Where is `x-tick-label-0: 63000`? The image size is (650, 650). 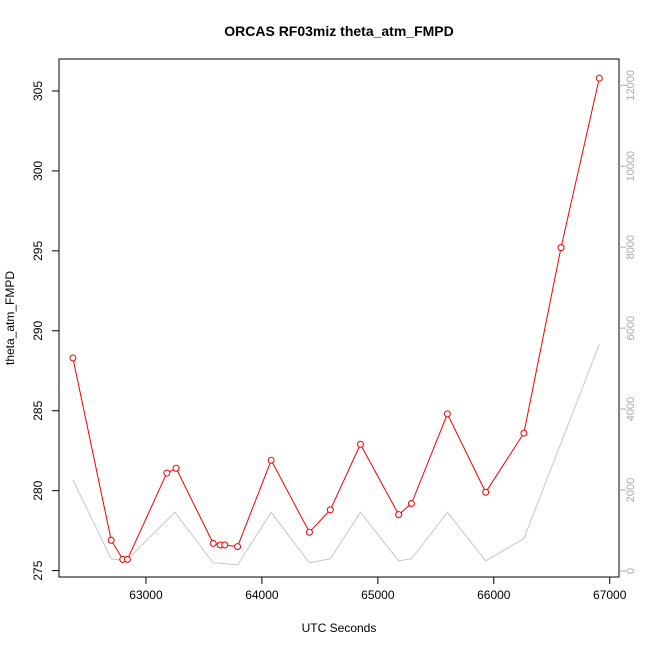
x-tick-label-0: 63000 is located at coordinates (146, 595).